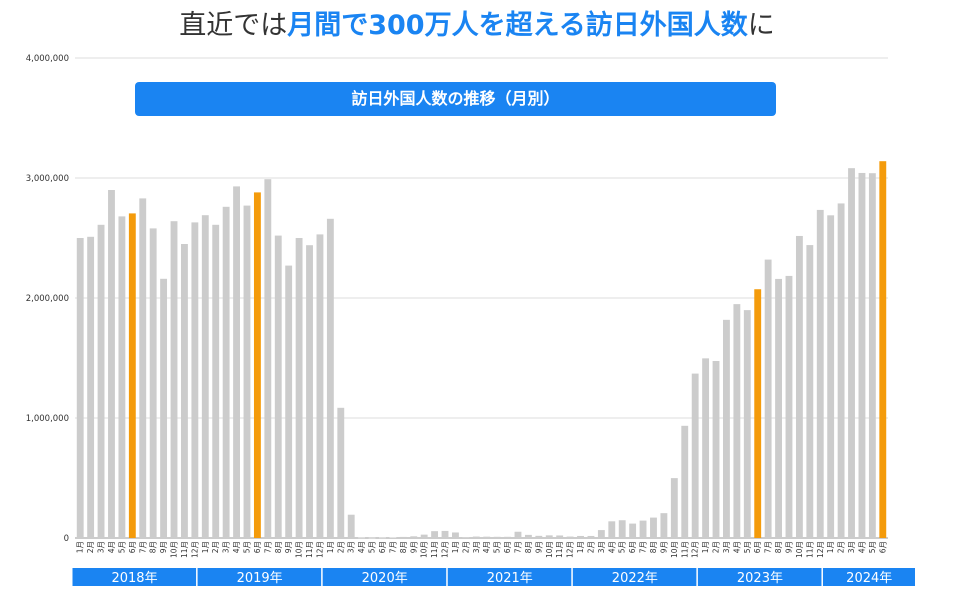  I want to click on headline-pre: 直近では, so click(233, 25).